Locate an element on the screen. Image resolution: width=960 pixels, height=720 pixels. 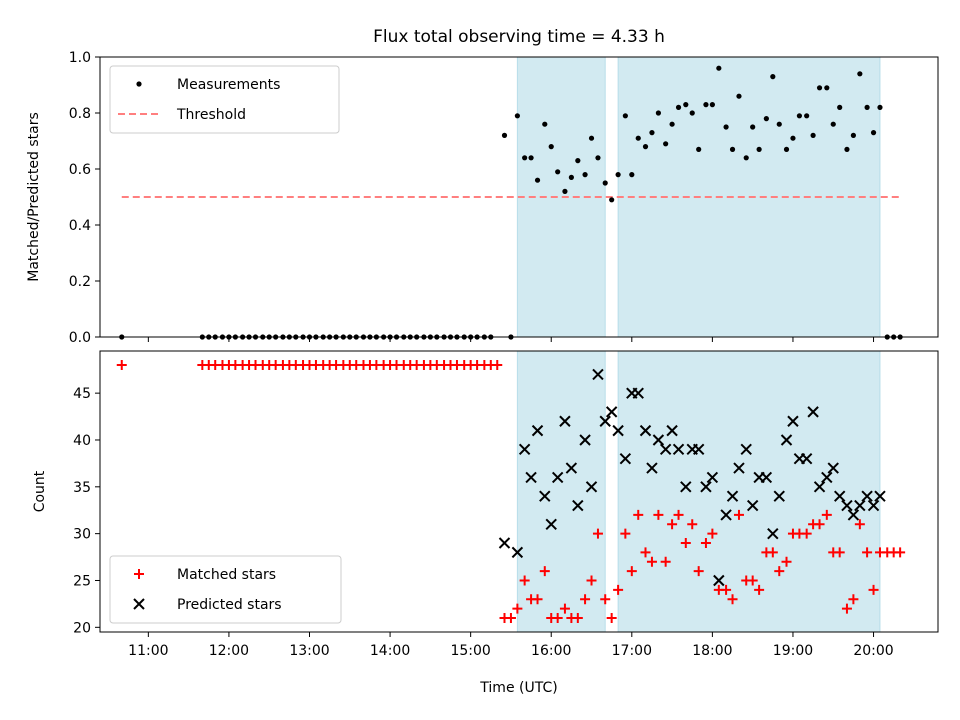
y-tick-label: 0.0 is located at coordinates (80, 338).